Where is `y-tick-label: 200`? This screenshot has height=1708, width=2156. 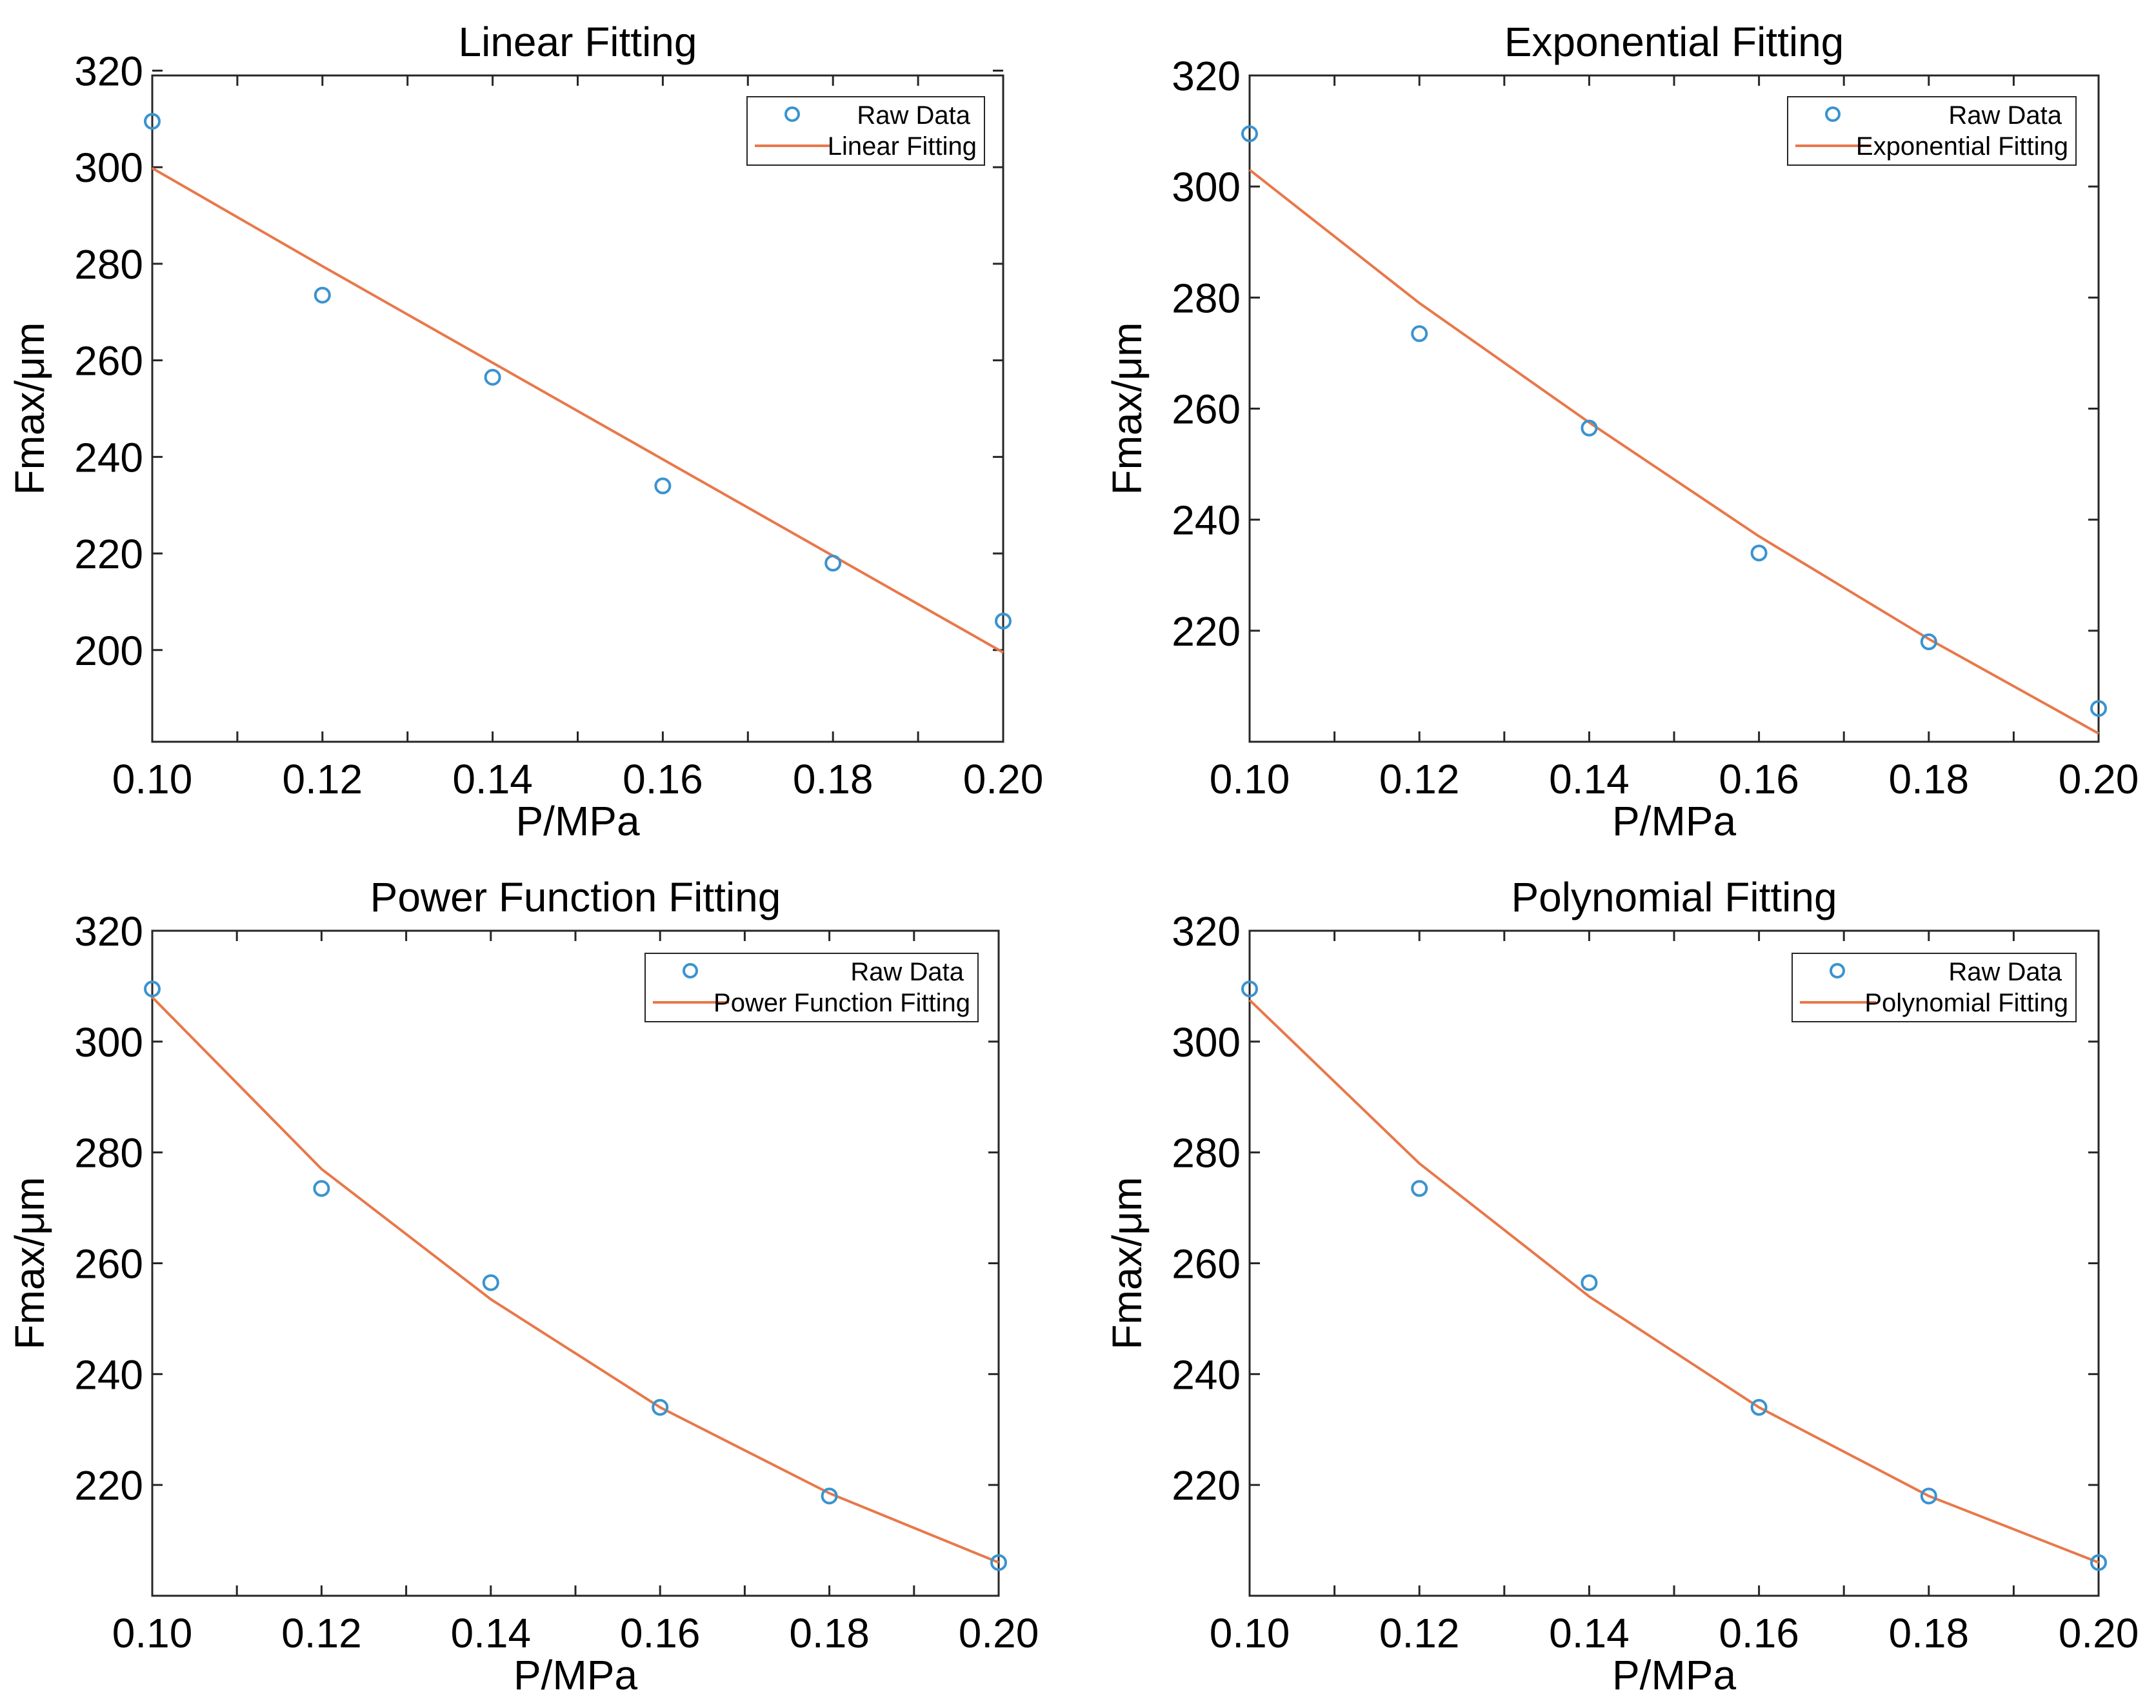 y-tick-label: 200 is located at coordinates (109, 651).